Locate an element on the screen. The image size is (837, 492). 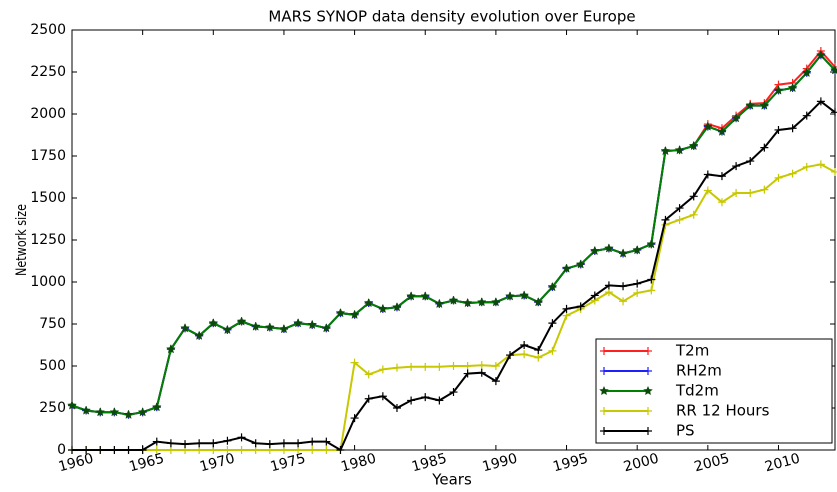
legend-label: RH2m is located at coordinates (699, 371).